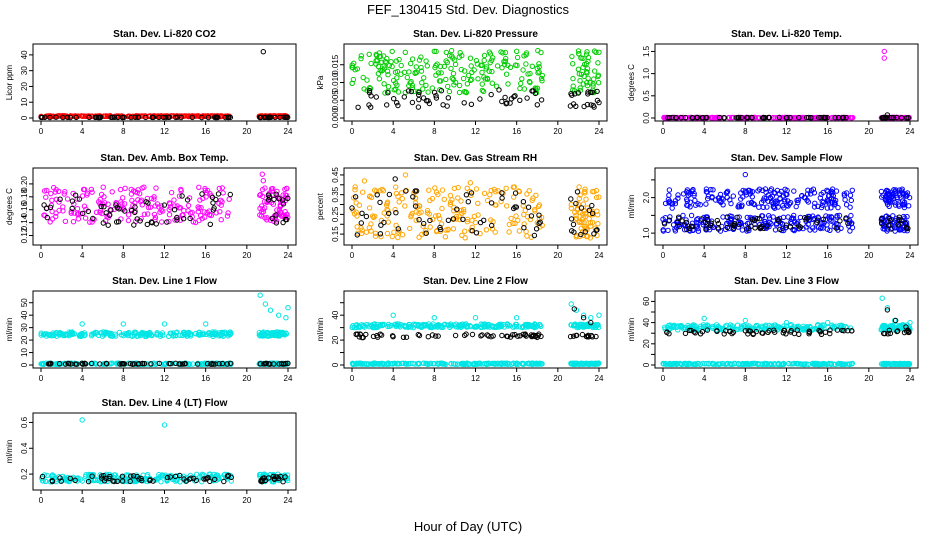 The height and width of the screenshot is (545, 936). Describe the element at coordinates (123, 500) in the screenshot. I see `x-tick-label: 8` at that location.